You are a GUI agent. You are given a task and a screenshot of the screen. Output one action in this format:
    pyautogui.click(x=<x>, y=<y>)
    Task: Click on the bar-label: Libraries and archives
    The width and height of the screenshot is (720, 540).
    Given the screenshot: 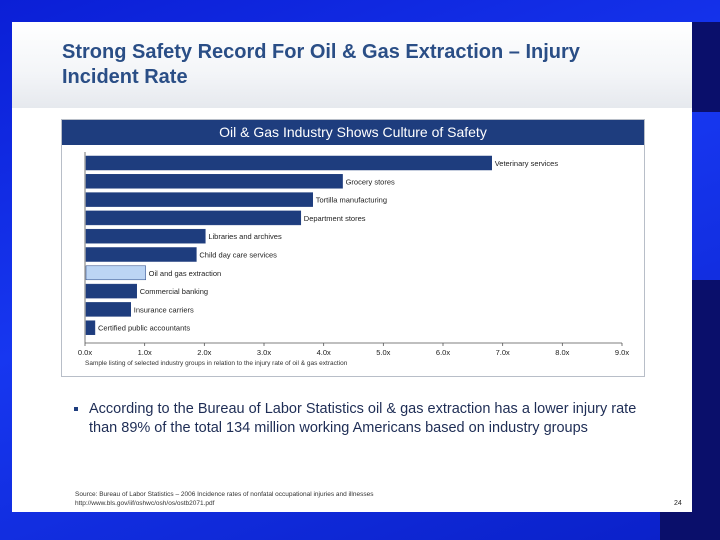 What is the action you would take?
    pyautogui.click(x=245, y=236)
    